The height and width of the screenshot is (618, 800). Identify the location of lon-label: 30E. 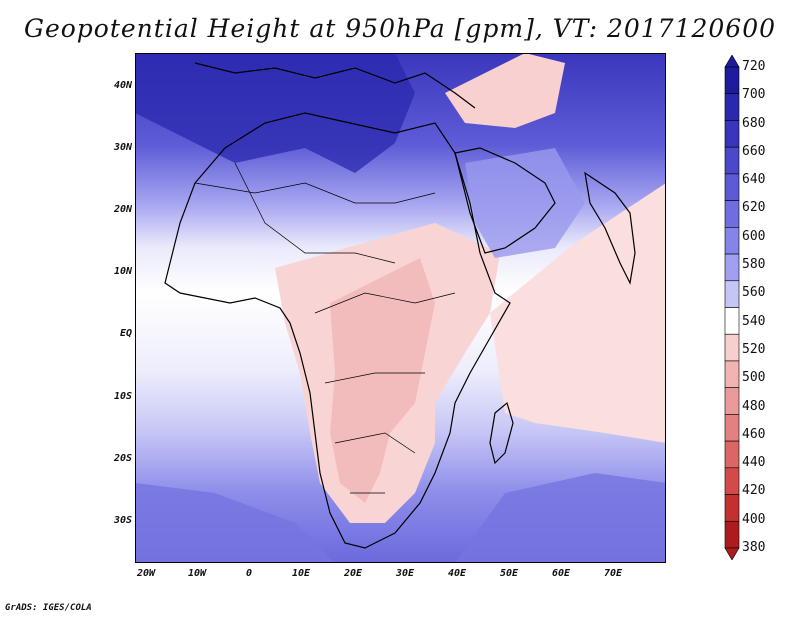
(405, 573).